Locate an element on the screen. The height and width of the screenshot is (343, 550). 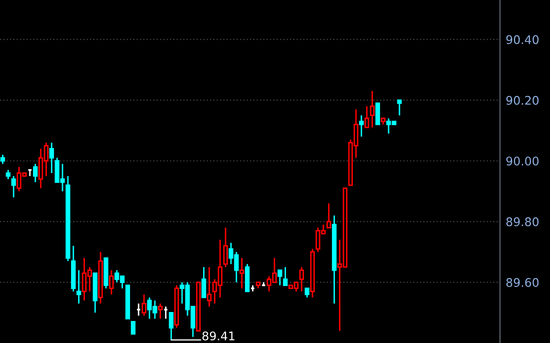
y-tick-label: 90.20 is located at coordinates (522, 100).